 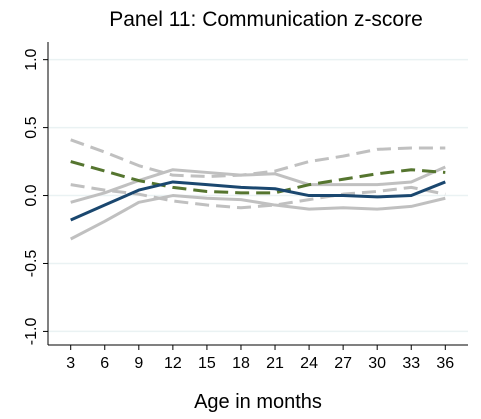 I want to click on x-tick-label: 15, so click(x=207, y=363).